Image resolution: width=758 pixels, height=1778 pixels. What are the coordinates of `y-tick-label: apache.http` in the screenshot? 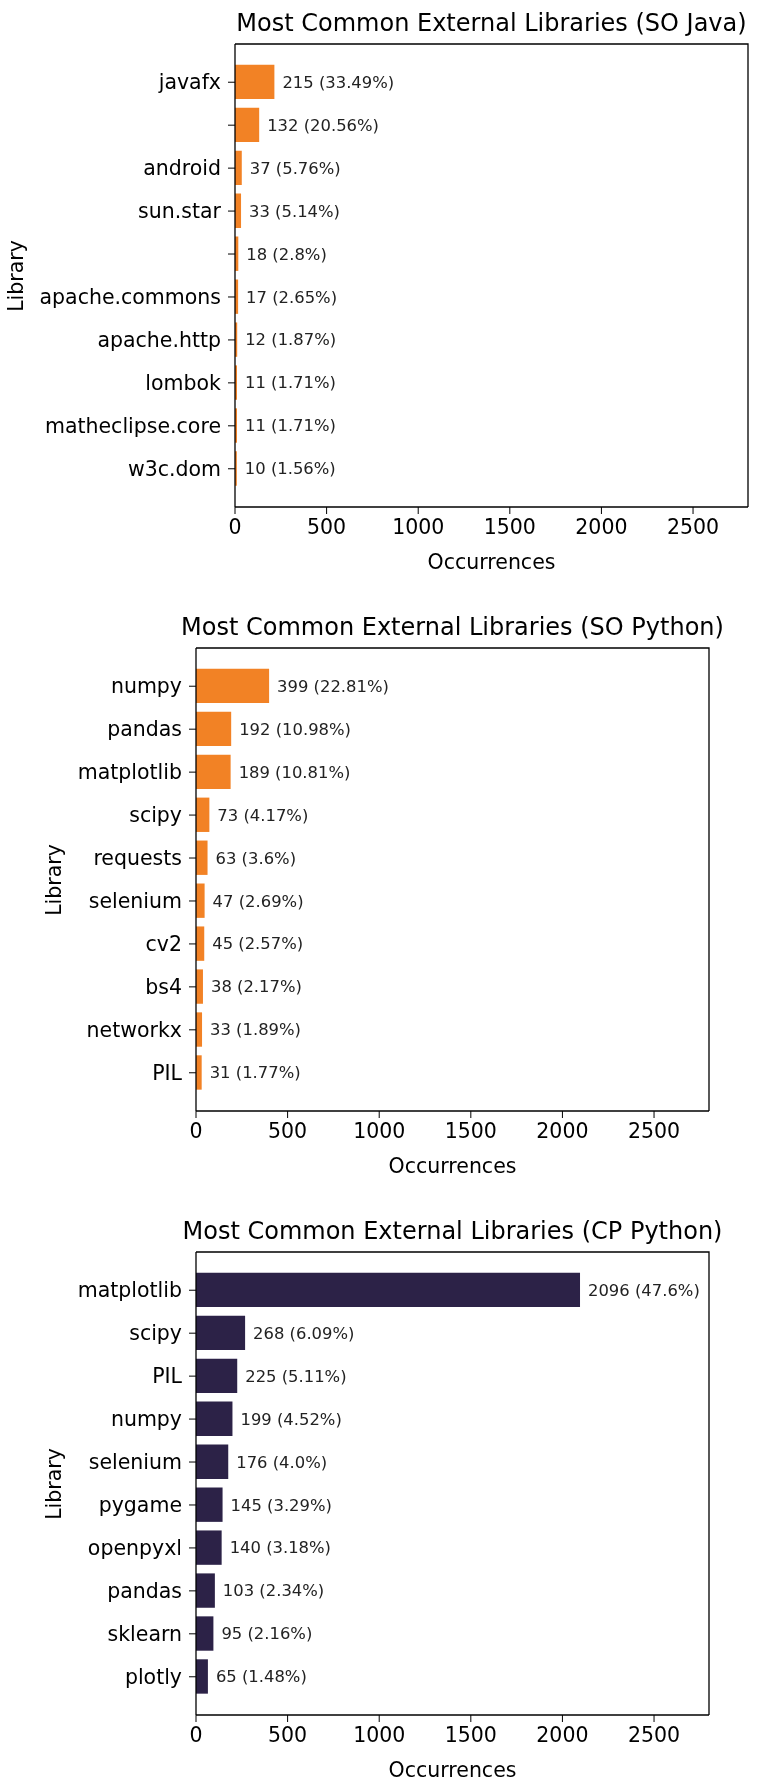 It's located at (159, 340).